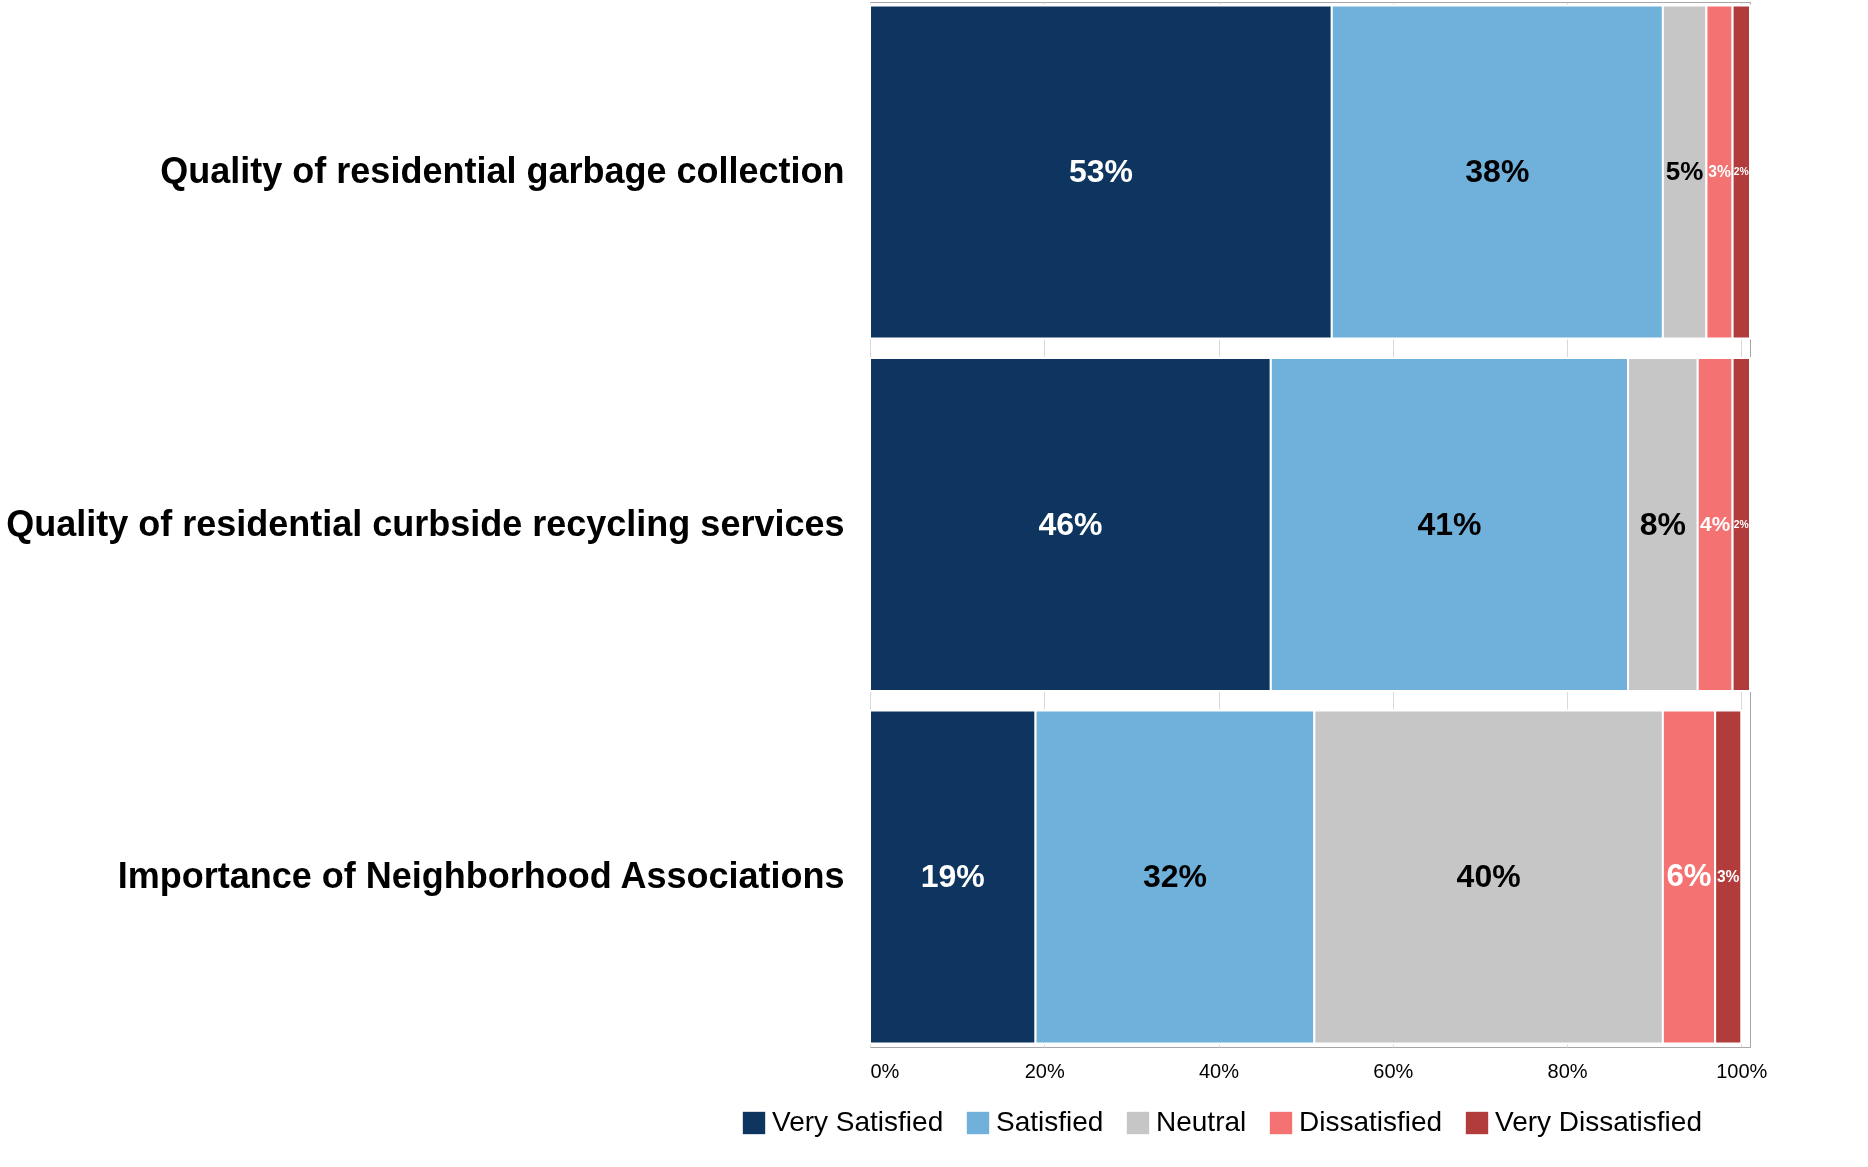 The image size is (1868, 1167). What do you see at coordinates (425, 523) in the screenshot?
I see `y-tick-label: Quality of residential curbside recycling services` at bounding box center [425, 523].